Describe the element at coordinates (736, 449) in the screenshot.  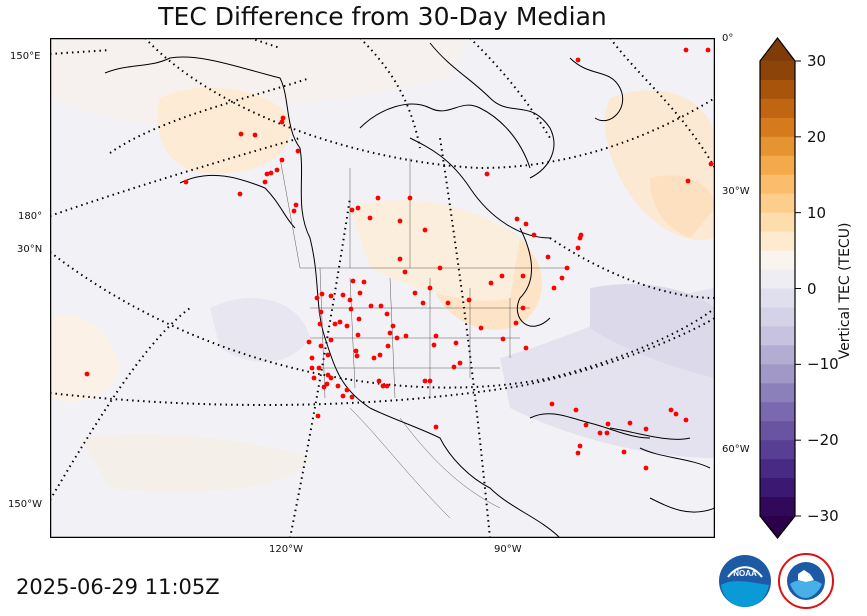
I see `label-60w: 60°W` at that location.